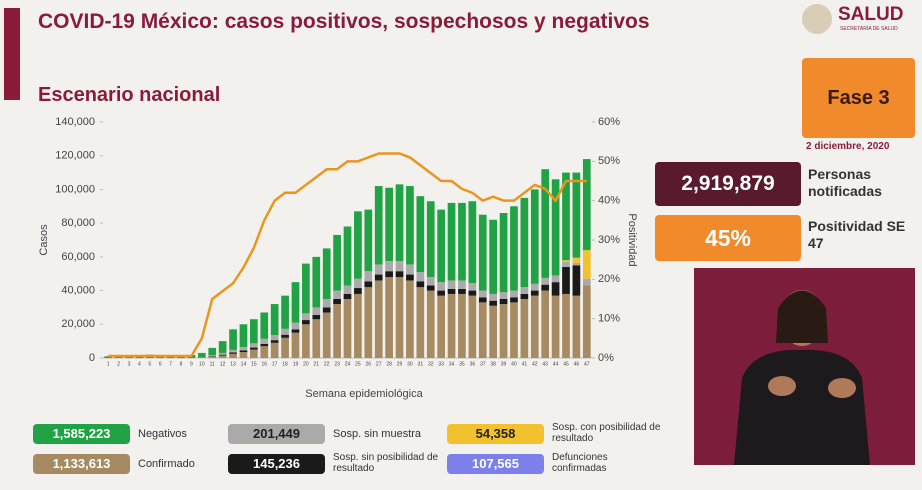  I want to click on x-tick-label: 23, so click(337, 364).